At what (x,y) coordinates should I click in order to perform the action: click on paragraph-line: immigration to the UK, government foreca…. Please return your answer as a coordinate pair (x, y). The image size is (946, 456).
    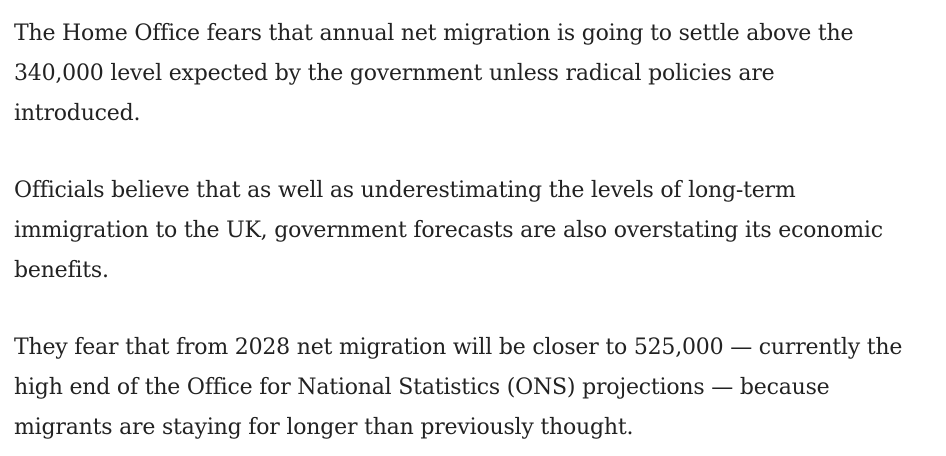
    Looking at the image, I should click on (448, 230).